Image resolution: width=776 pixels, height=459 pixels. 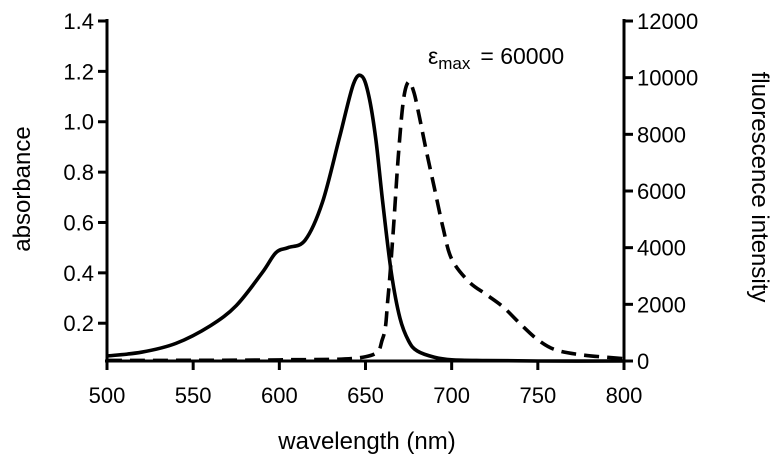 I want to click on epsilon-subscript: max, so click(x=454, y=63).